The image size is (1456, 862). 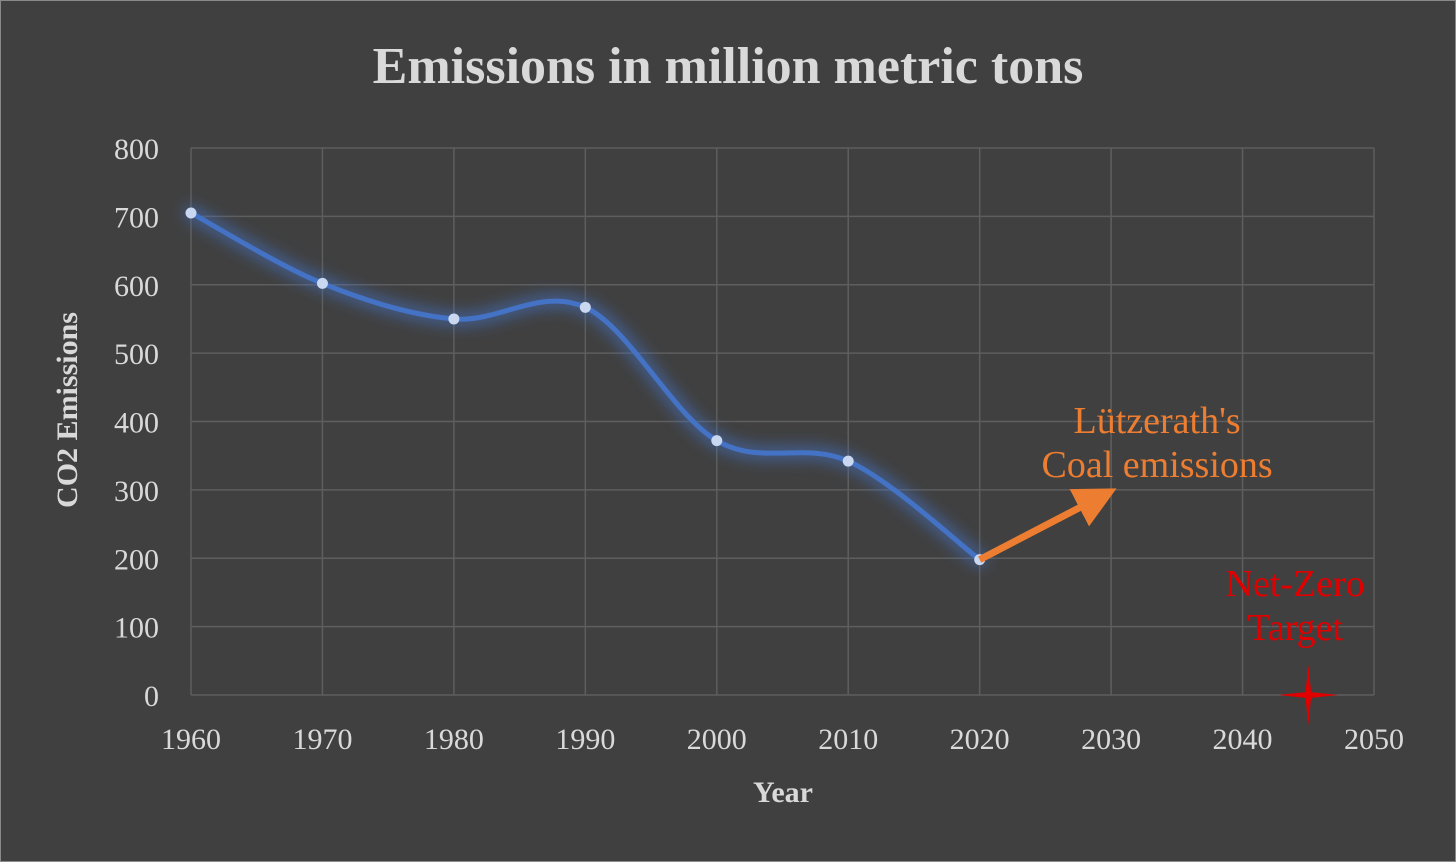 I want to click on x-tick-label: 1980, so click(x=454, y=739).